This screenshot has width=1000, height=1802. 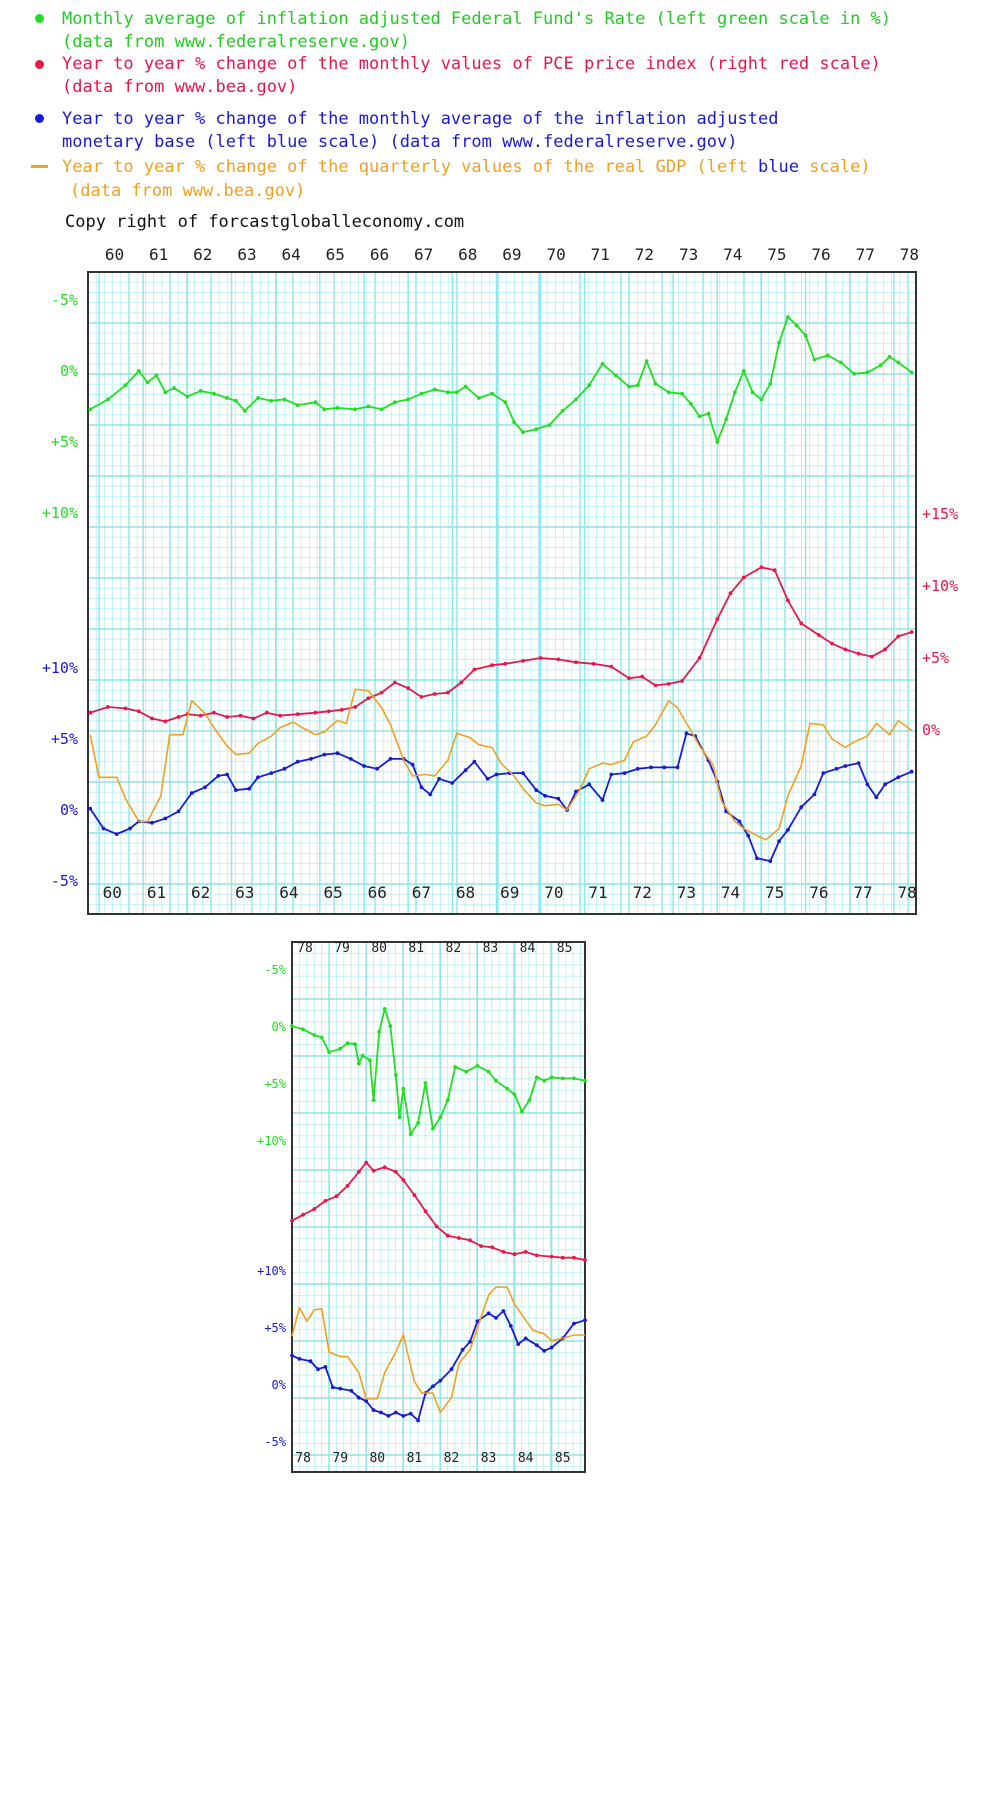 I want to click on x-tick-label-bottom: 81, so click(x=415, y=1458).